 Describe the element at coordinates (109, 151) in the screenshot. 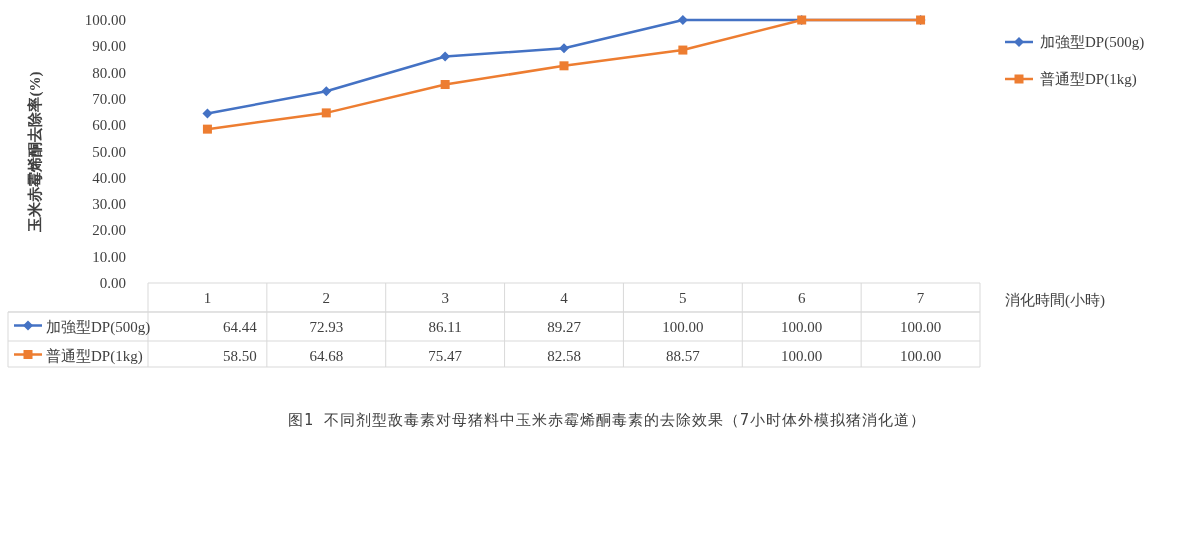

I see `y-tick-label: 50.00` at that location.